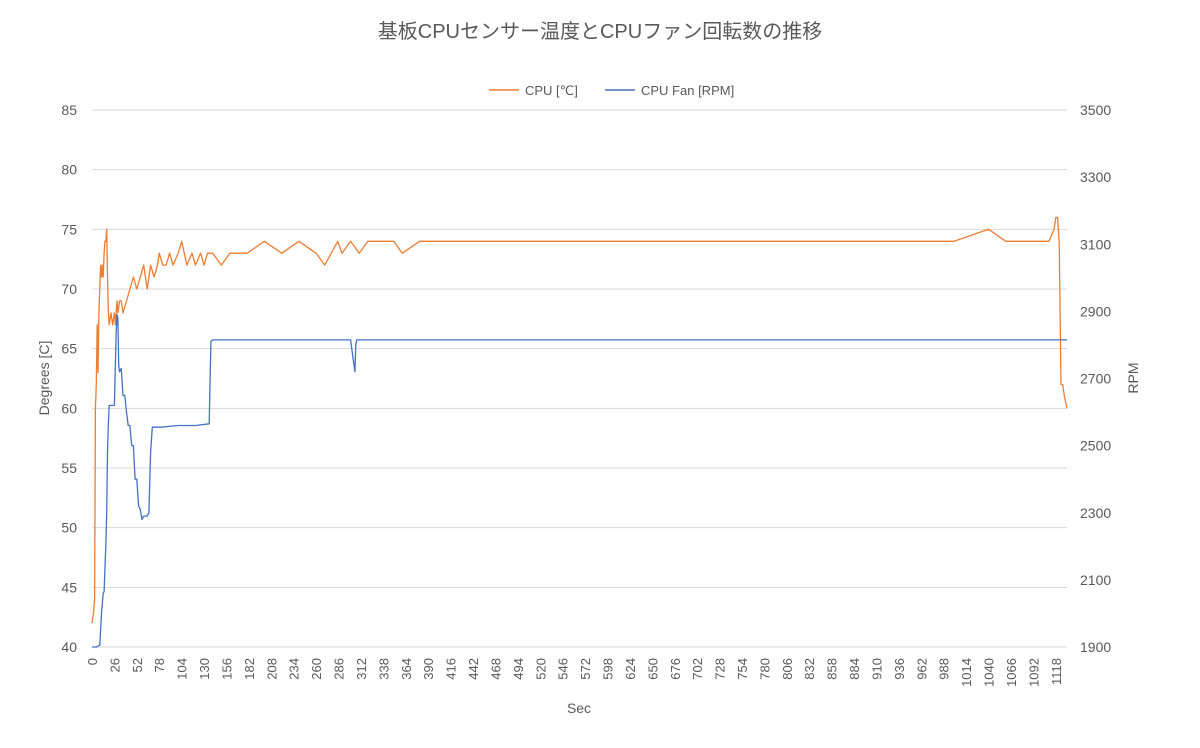 The width and height of the screenshot is (1200, 748). What do you see at coordinates (611, 90) in the screenshot?
I see `legend: CPU [℃] CPU Fan [RPM]` at bounding box center [611, 90].